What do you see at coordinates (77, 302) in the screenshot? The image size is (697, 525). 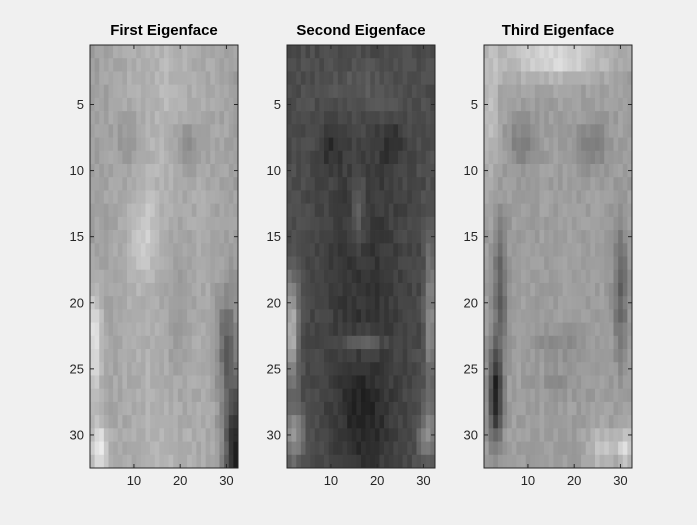 I see `y-tick-label: 20` at bounding box center [77, 302].